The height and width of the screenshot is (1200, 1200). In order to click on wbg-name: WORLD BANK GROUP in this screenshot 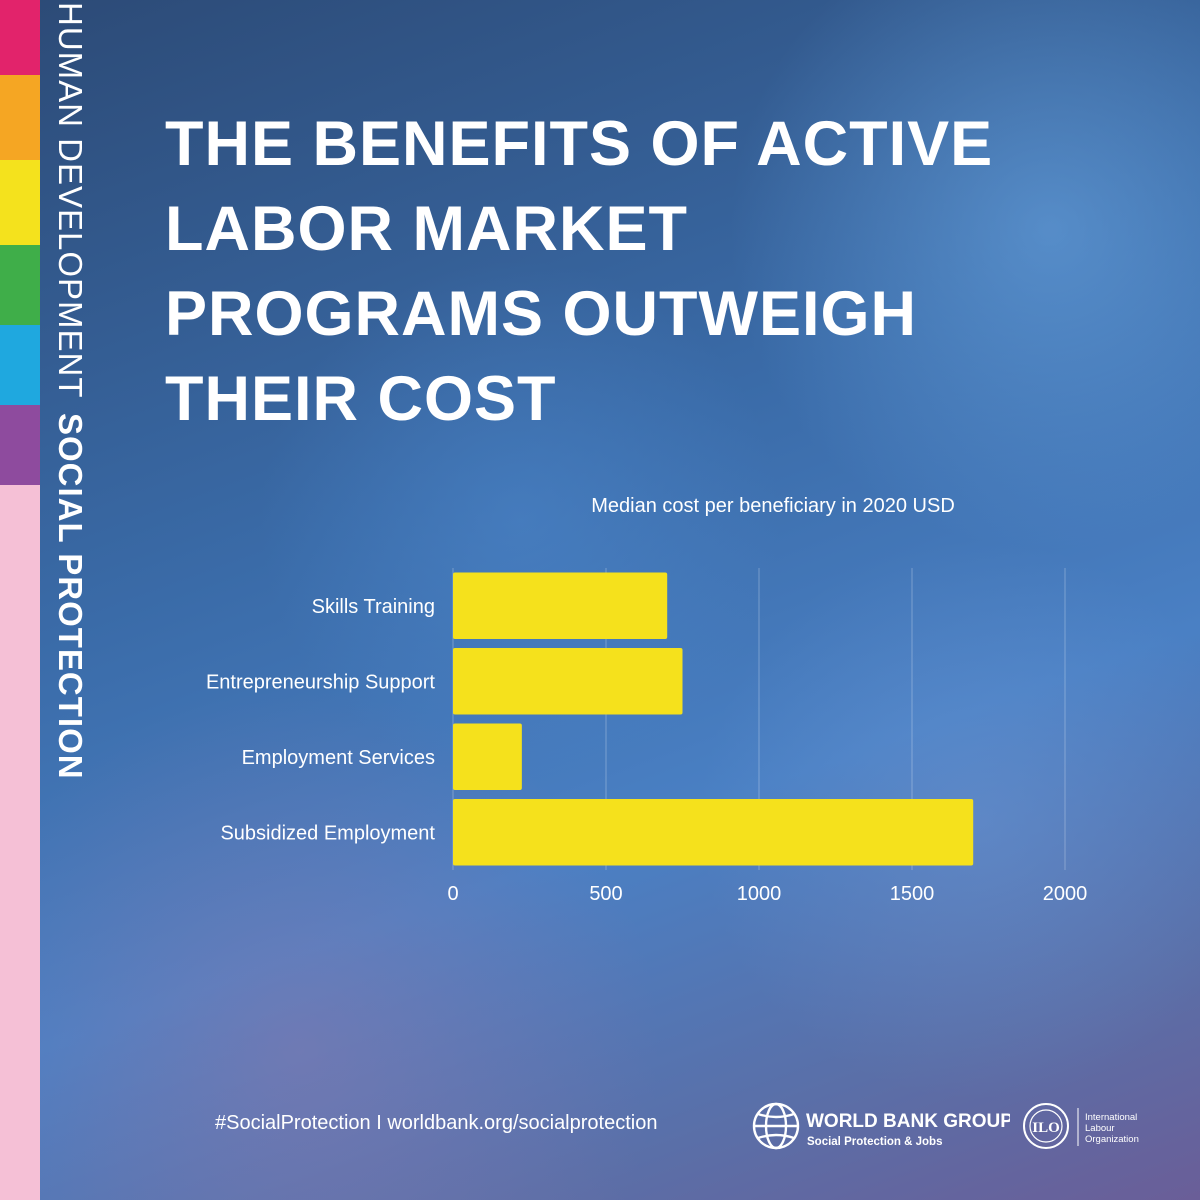, I will do `click(908, 1121)`.